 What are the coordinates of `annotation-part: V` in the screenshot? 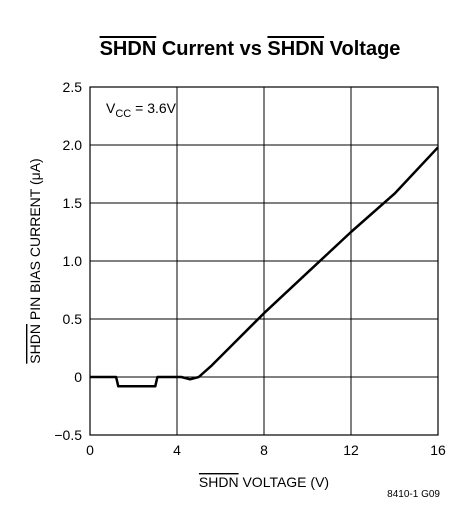 It's located at (111, 108).